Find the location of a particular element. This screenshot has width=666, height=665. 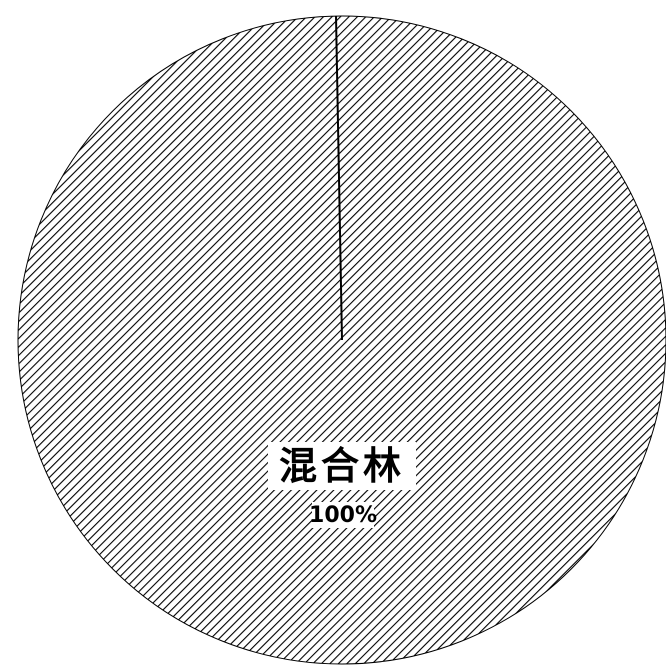

pie-labels: 混合林 100% is located at coordinates (342, 485).